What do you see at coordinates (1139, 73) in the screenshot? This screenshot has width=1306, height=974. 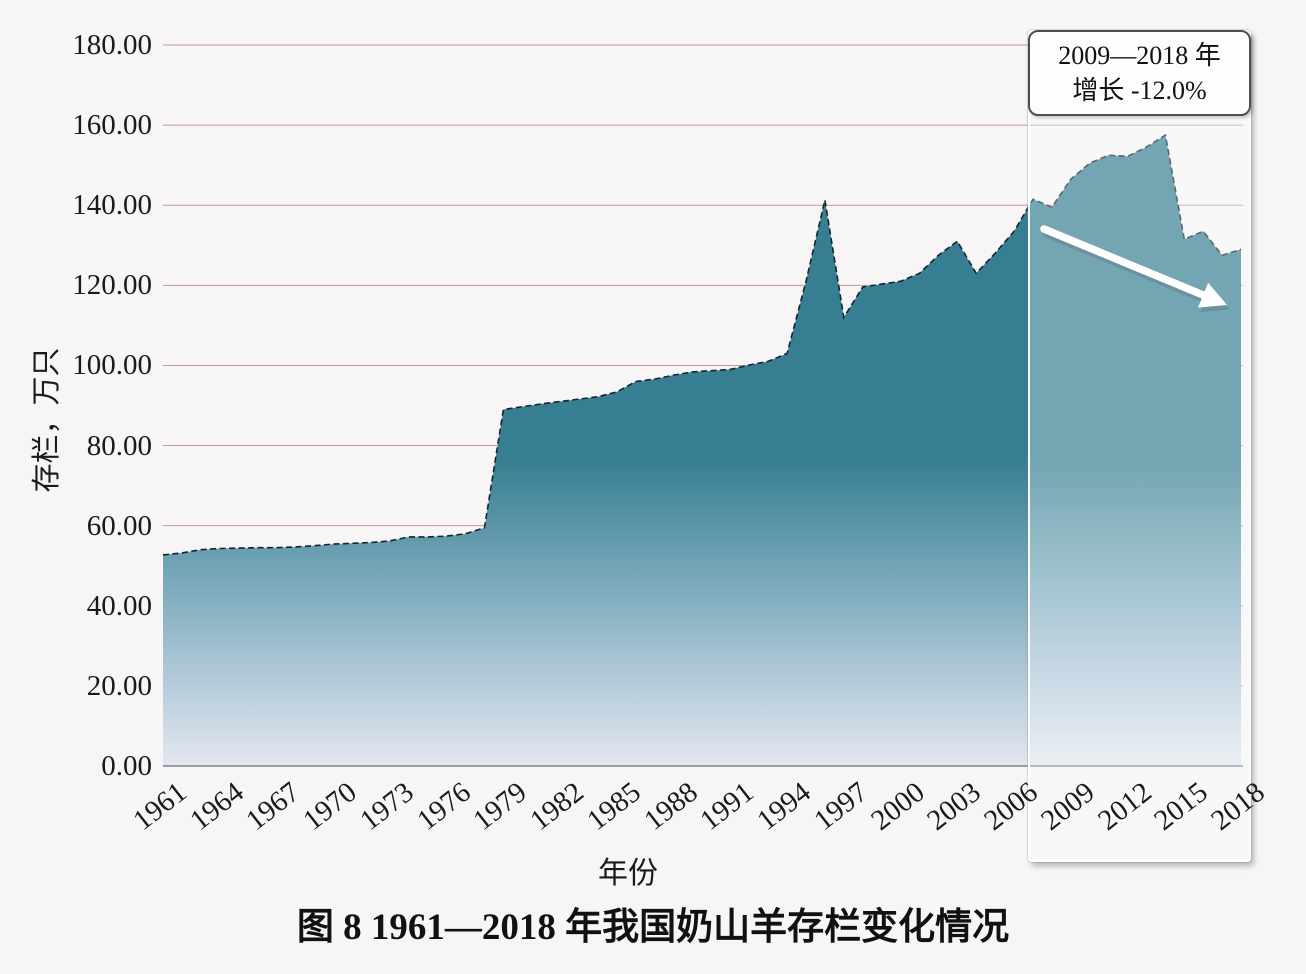 I see `annotation-callout-box: 2009—2018 年 增长 -12.0%` at bounding box center [1139, 73].